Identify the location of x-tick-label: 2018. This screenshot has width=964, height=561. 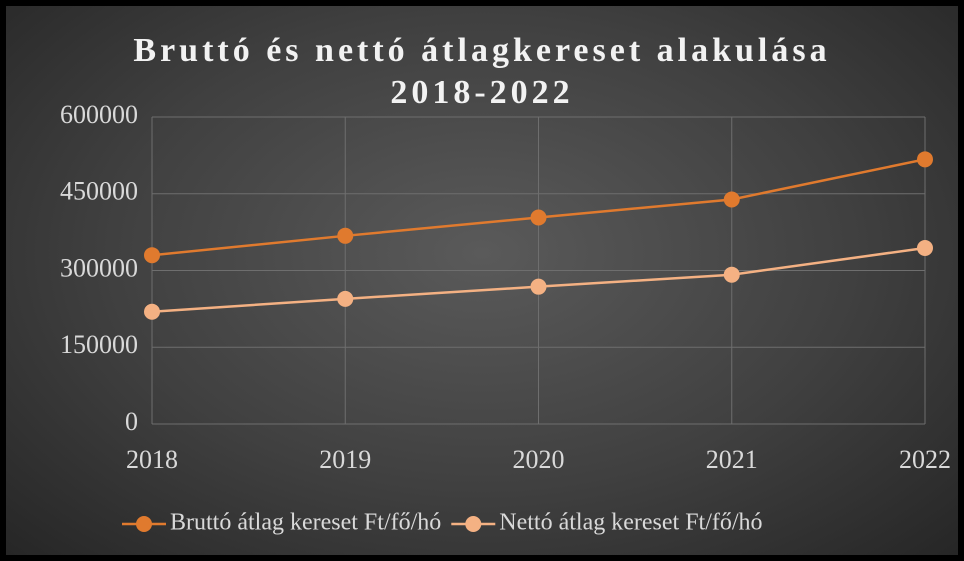
(152, 459).